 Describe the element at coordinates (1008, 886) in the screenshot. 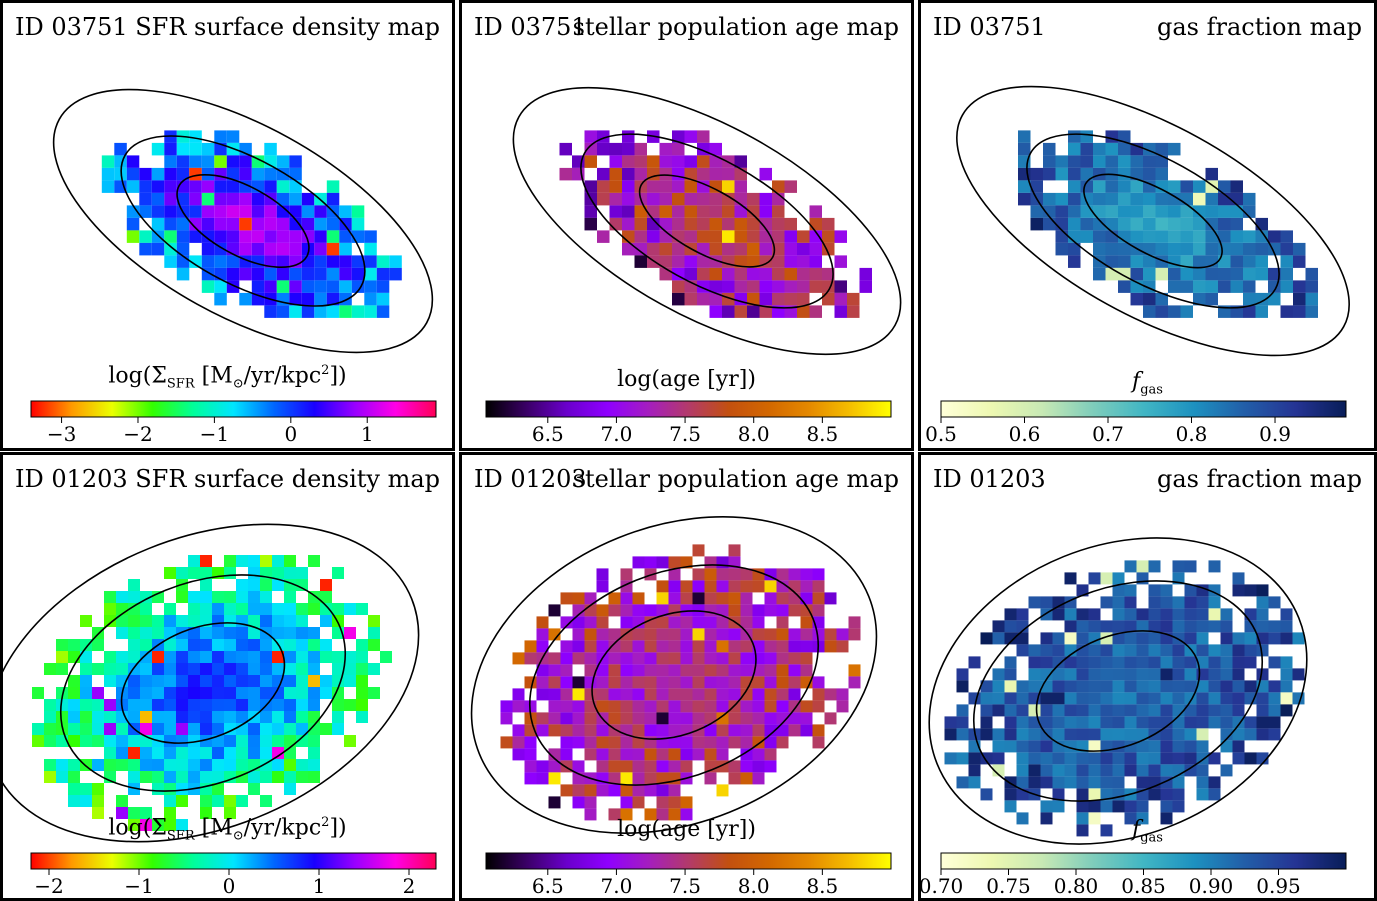

I see `colorbar-tick-label: 0.75` at that location.